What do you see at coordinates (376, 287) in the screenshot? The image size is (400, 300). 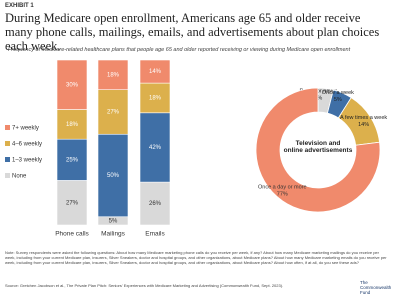 I see `logo: The Commonwealth Fund` at bounding box center [376, 287].